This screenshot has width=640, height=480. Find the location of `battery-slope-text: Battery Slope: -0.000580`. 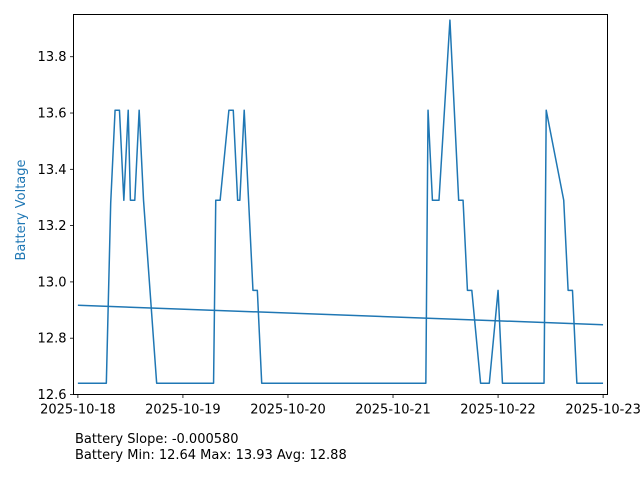

battery-slope-text: Battery Slope: -0.000580 is located at coordinates (157, 439).